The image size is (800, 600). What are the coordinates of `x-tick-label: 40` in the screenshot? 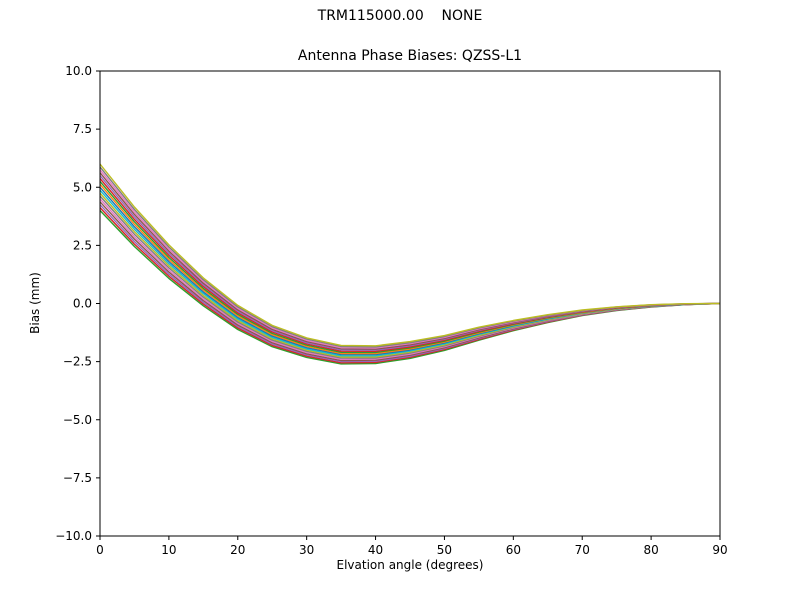 It's located at (375, 550).